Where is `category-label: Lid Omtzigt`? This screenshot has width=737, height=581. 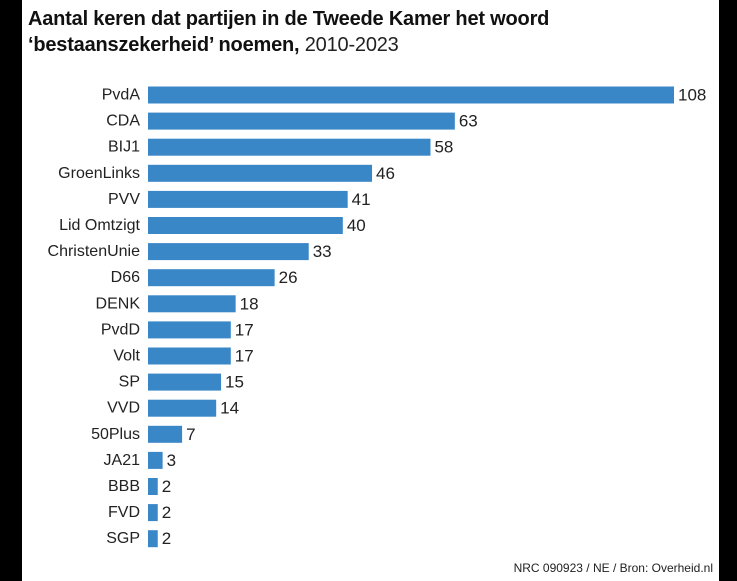 category-label: Lid Omtzigt is located at coordinates (99, 225).